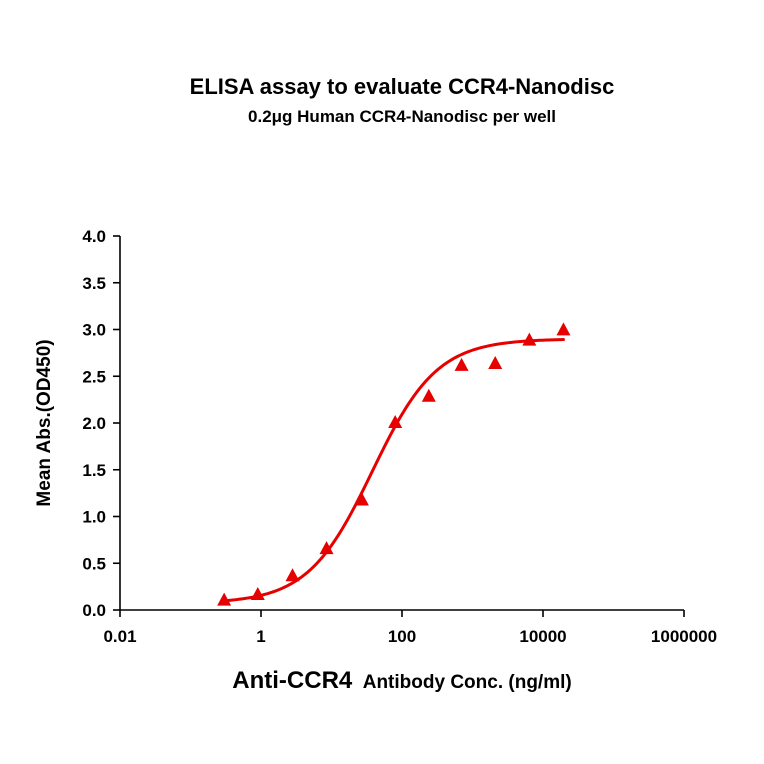  What do you see at coordinates (402, 636) in the screenshot?
I see `x-tick-label: 100` at bounding box center [402, 636].